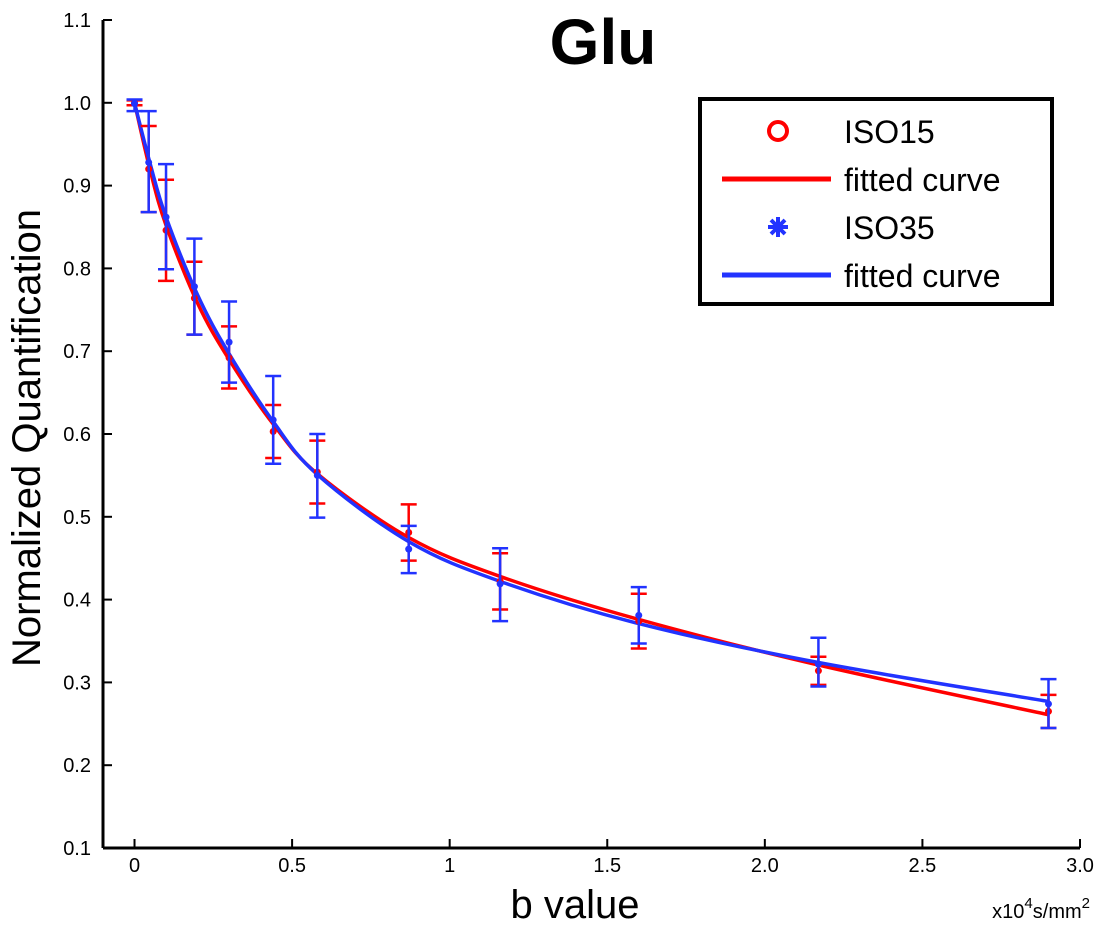 Image resolution: width=1095 pixels, height=940 pixels. I want to click on legend-label-blue-fit: fitted curve, so click(922, 276).